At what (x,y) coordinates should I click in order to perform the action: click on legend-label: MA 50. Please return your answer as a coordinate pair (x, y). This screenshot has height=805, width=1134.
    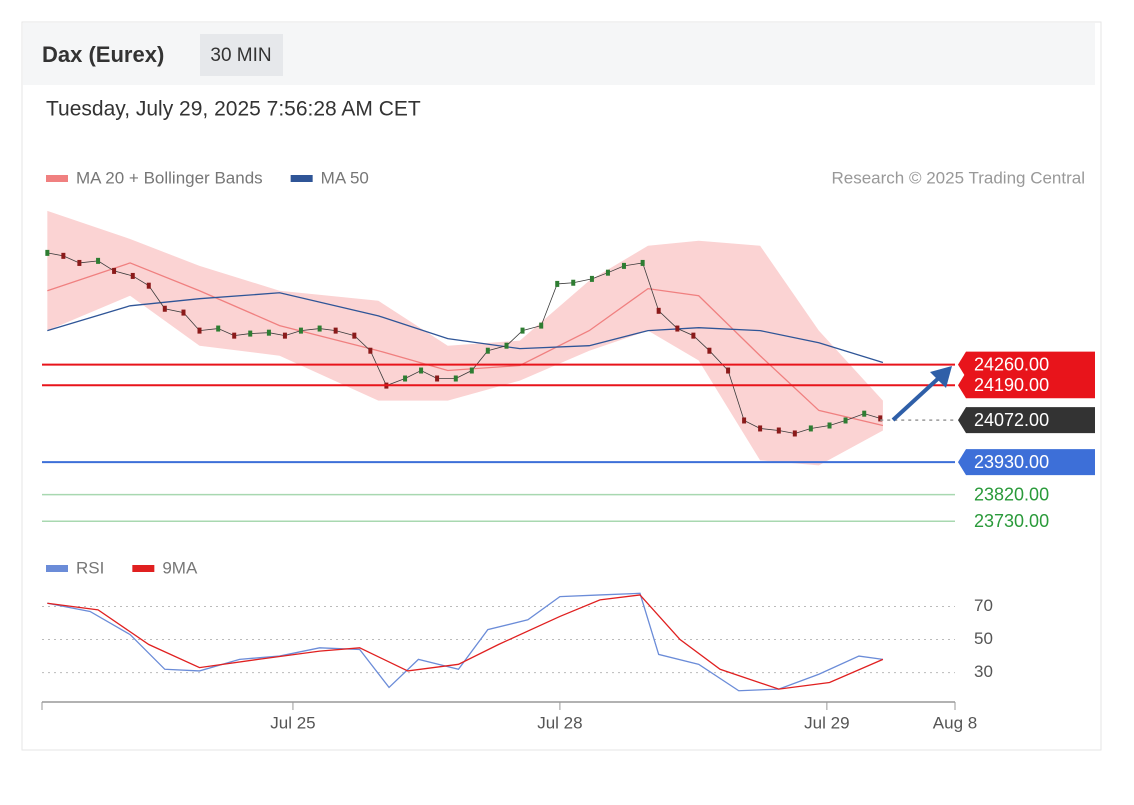
    Looking at the image, I should click on (345, 177).